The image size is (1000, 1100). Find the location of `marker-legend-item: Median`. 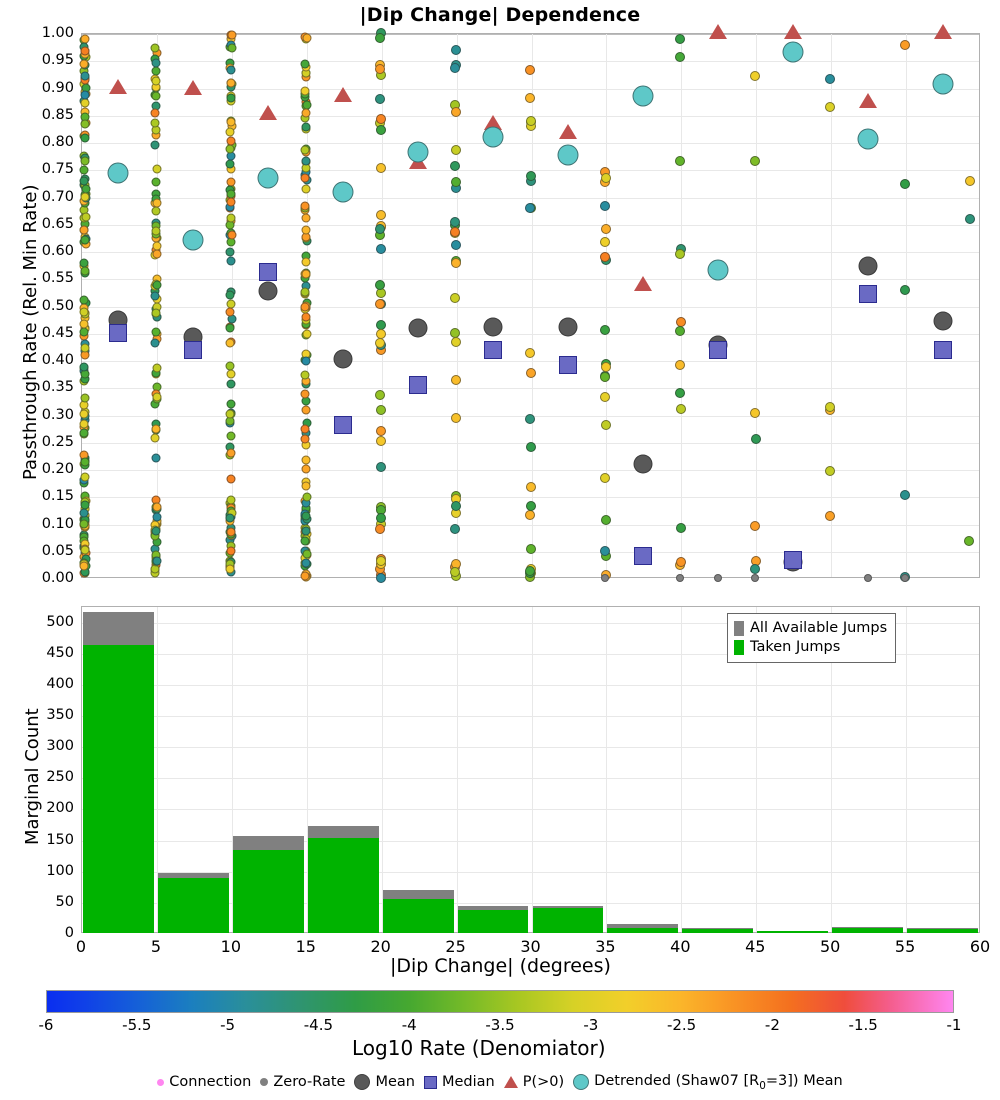

marker-legend-item: Median is located at coordinates (459, 1082).